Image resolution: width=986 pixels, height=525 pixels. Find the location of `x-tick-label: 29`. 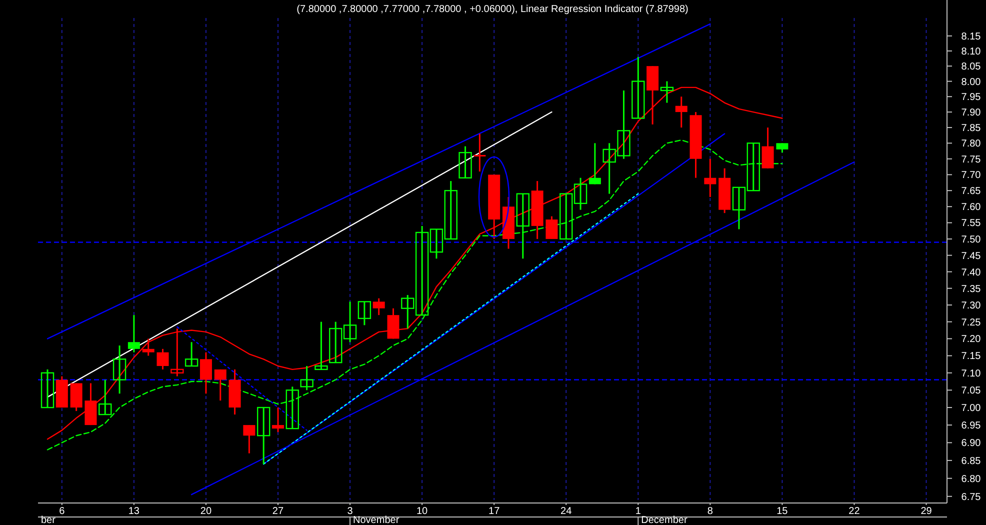

x-tick-label: 29 is located at coordinates (926, 511).